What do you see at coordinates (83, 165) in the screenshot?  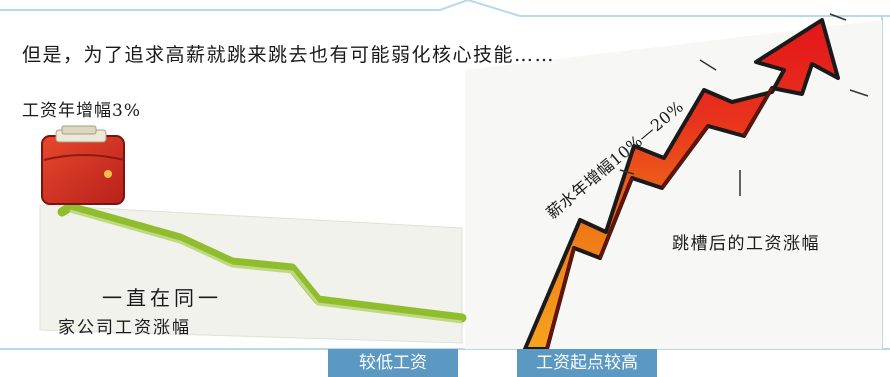 I see `wallet-icon` at bounding box center [83, 165].